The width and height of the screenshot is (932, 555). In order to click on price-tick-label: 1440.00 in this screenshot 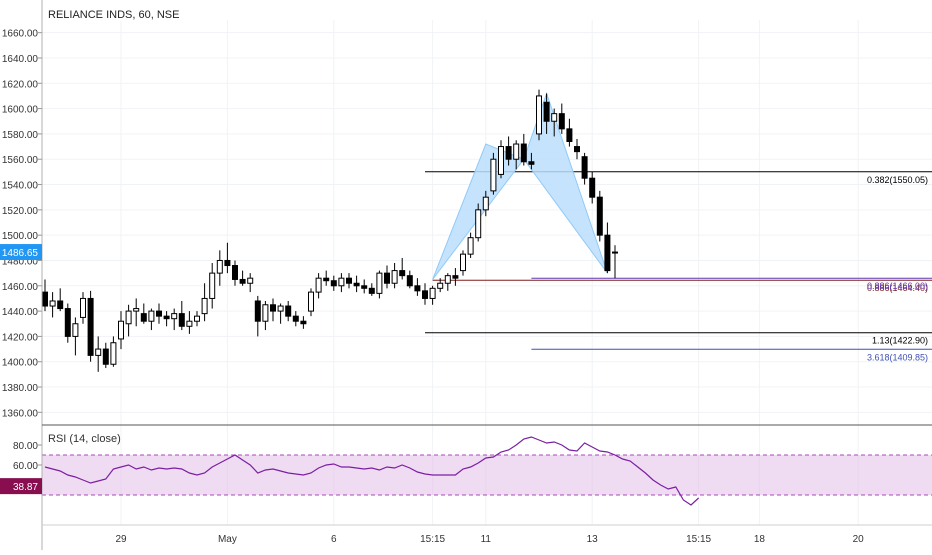, I will do `click(20, 312)`.